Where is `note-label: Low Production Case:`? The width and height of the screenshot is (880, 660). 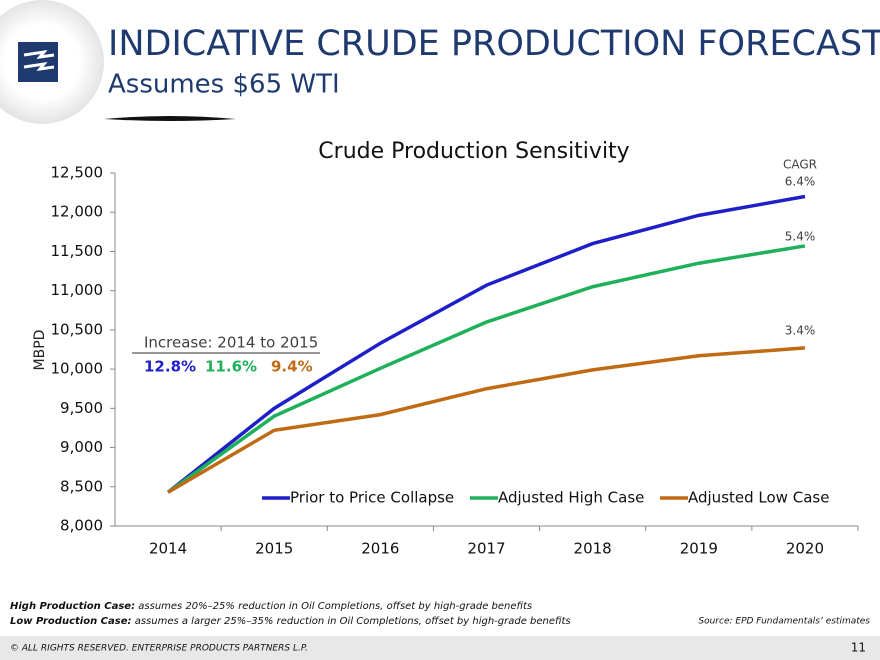 note-label: Low Production Case: is located at coordinates (71, 621).